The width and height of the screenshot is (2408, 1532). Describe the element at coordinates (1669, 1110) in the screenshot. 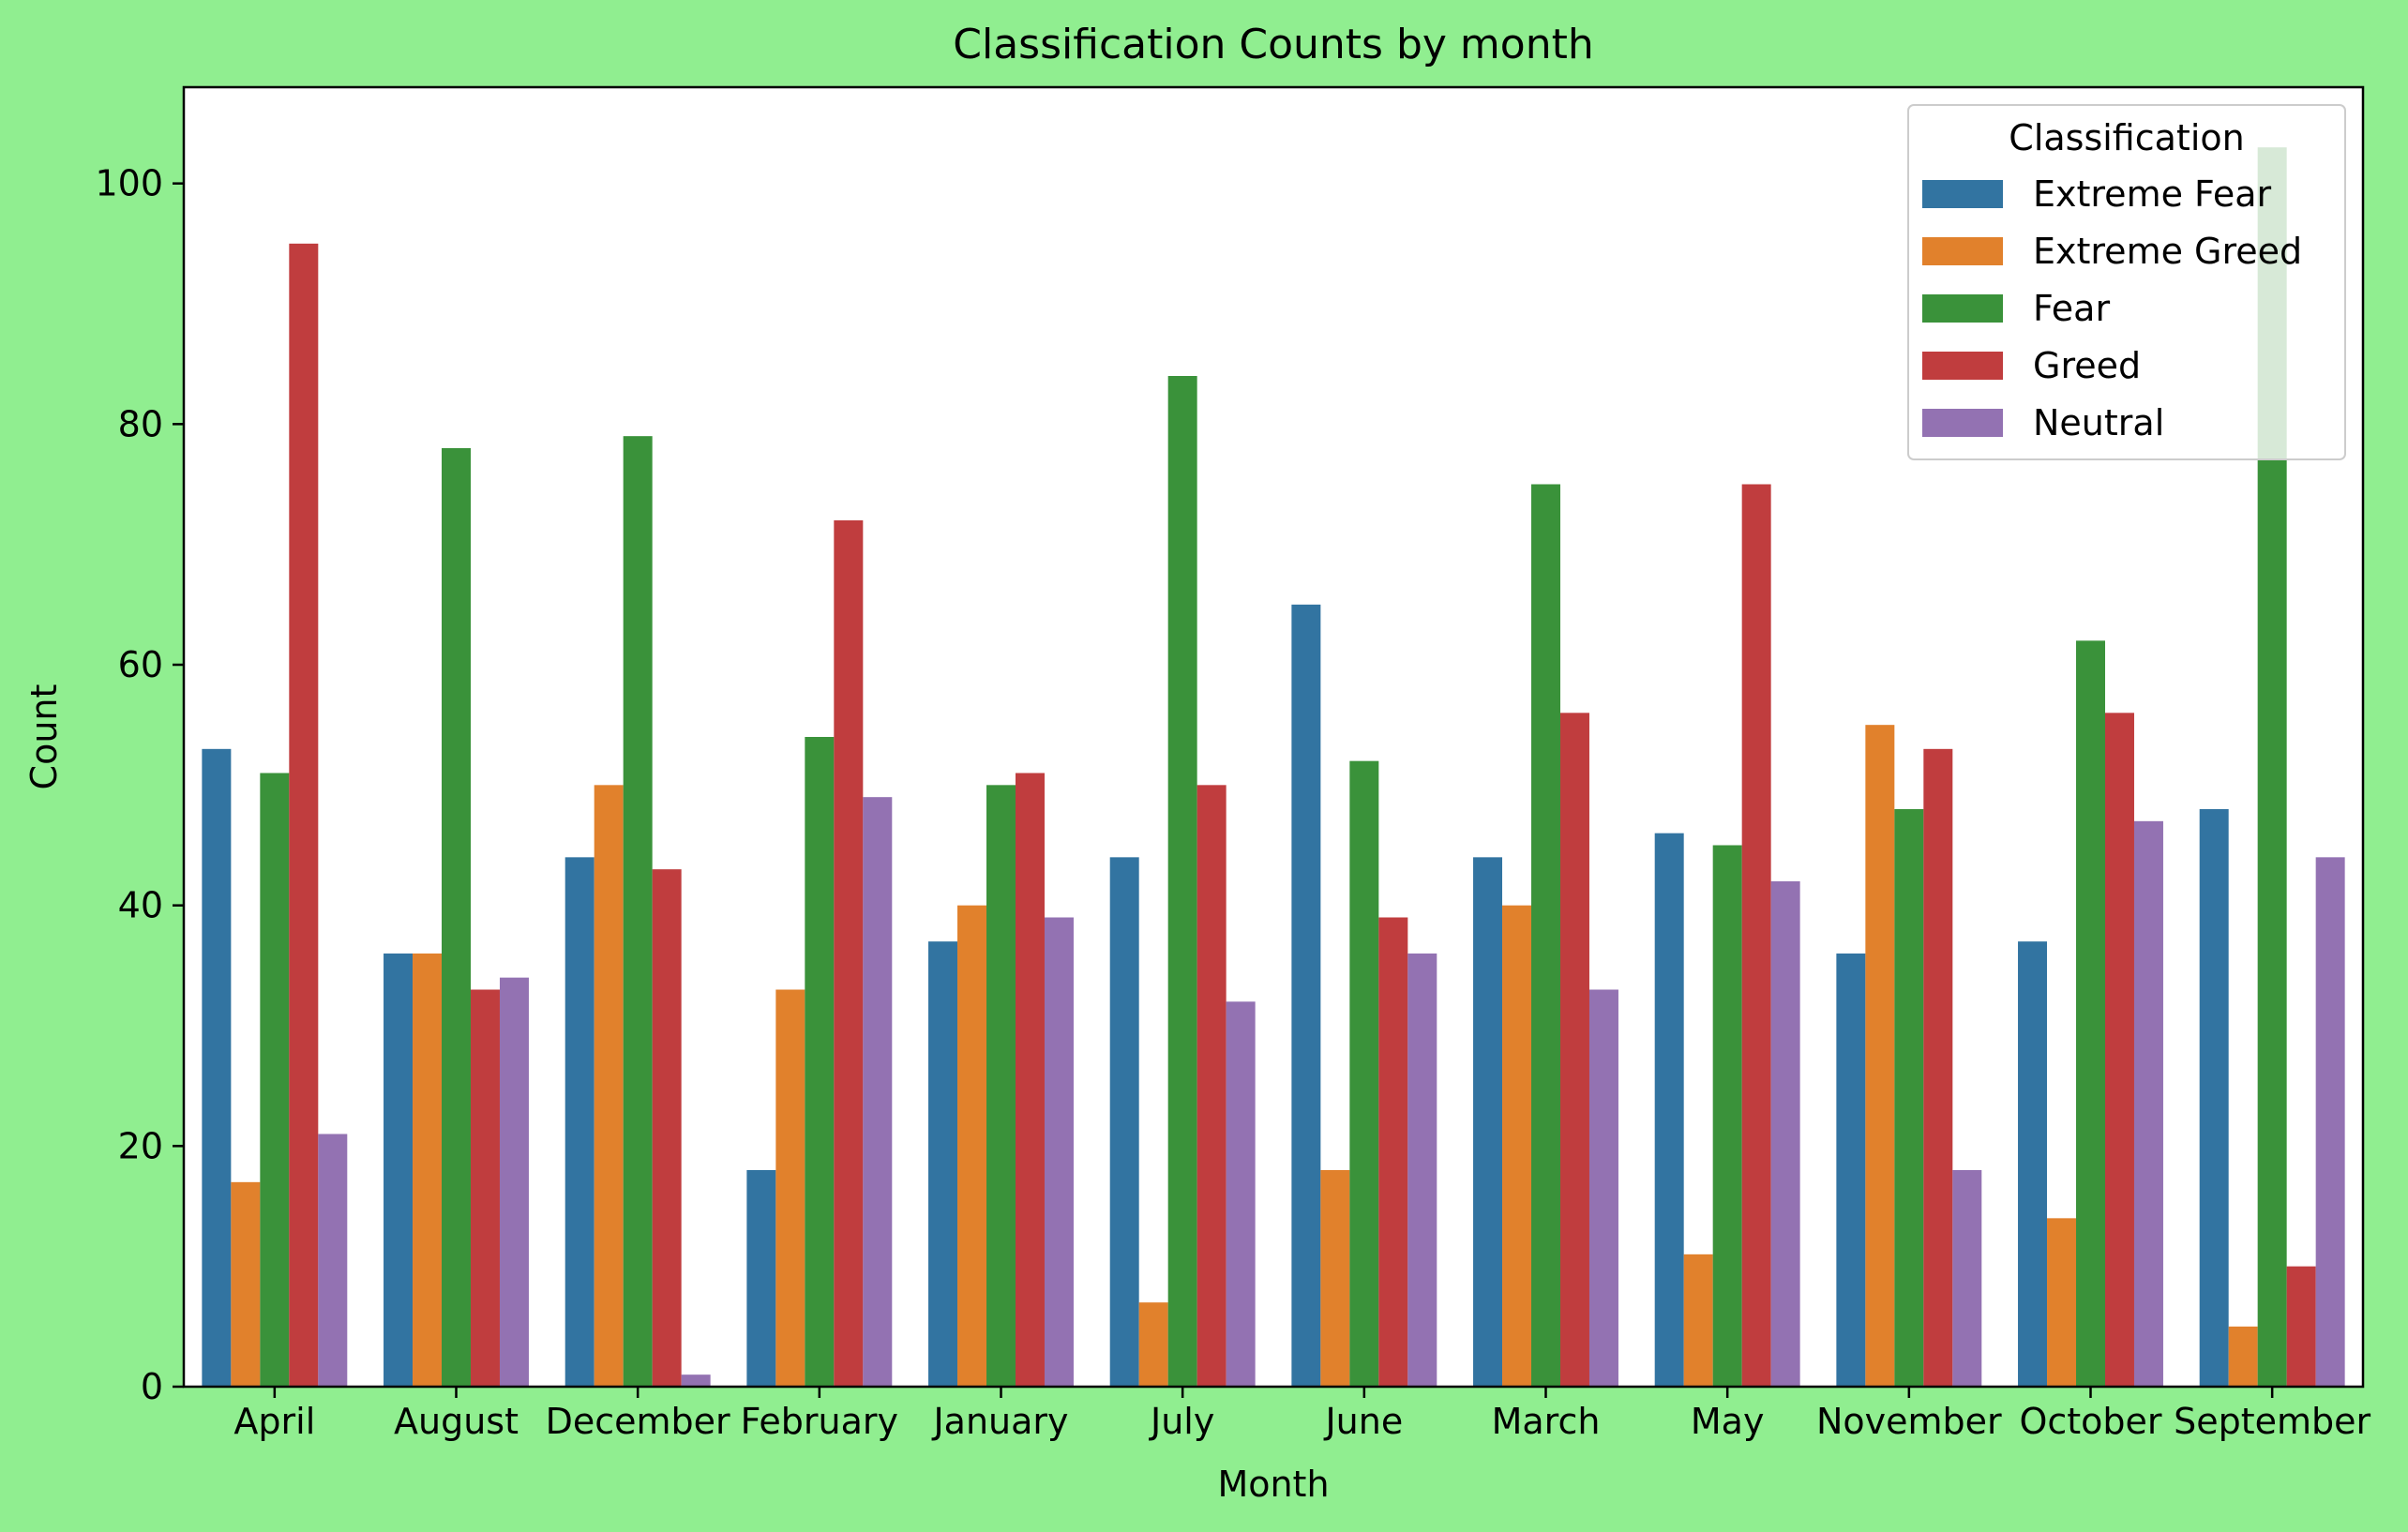

I see `bar-extreme-fear-may` at that location.